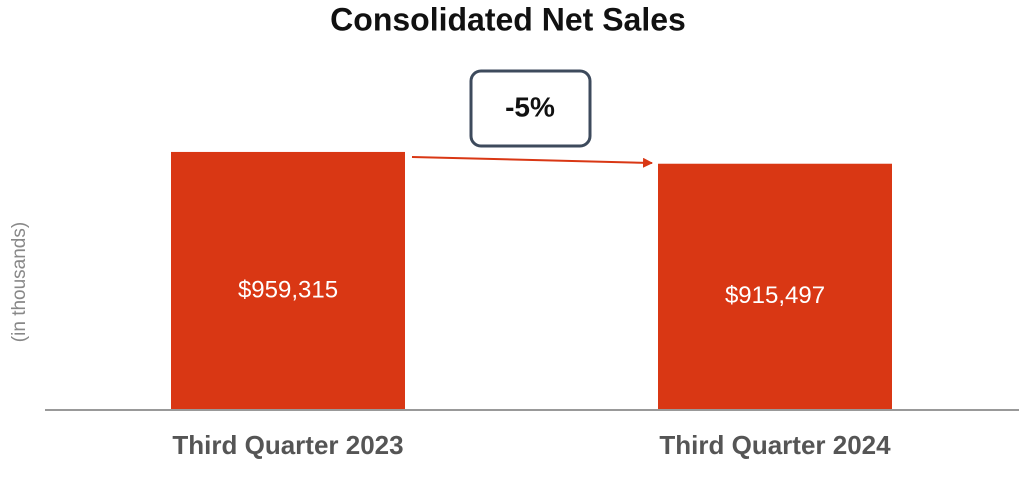  Describe the element at coordinates (508, 19) in the screenshot. I see `chart-title: Consolidated Net Sales` at that location.